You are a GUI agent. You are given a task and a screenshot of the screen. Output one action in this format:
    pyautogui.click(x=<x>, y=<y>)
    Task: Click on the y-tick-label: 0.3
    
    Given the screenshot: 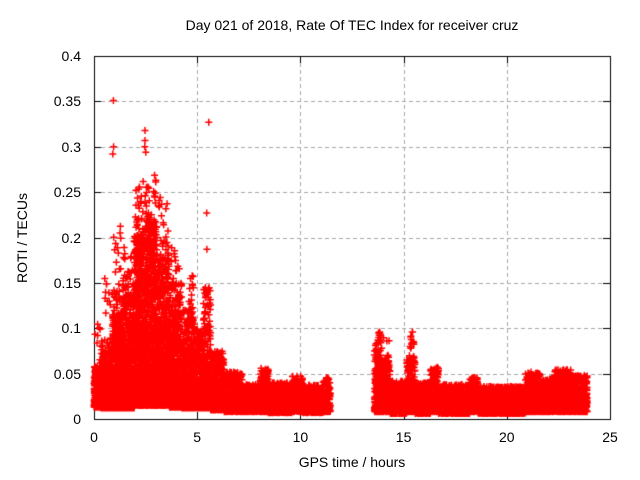 What is the action you would take?
    pyautogui.click(x=71, y=146)
    